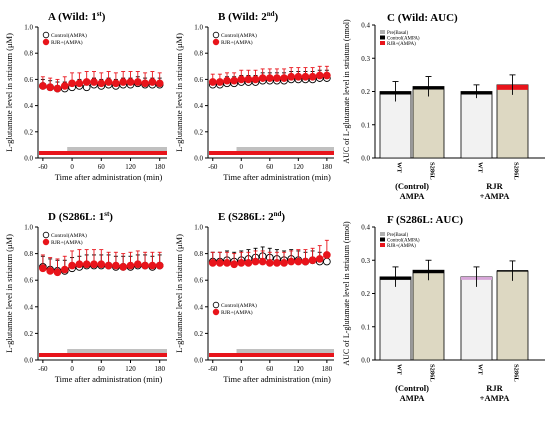 The width and height of the screenshot is (550, 425). What do you see at coordinates (327, 261) in the screenshot?
I see `data-point-control` at bounding box center [327, 261].